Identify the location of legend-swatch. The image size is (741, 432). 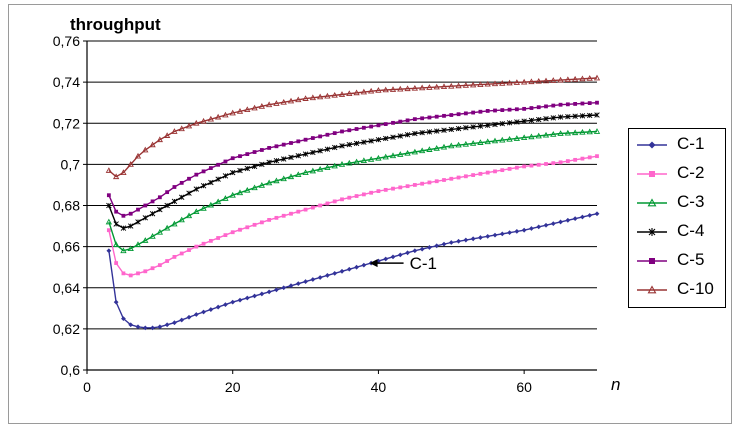
(652, 202).